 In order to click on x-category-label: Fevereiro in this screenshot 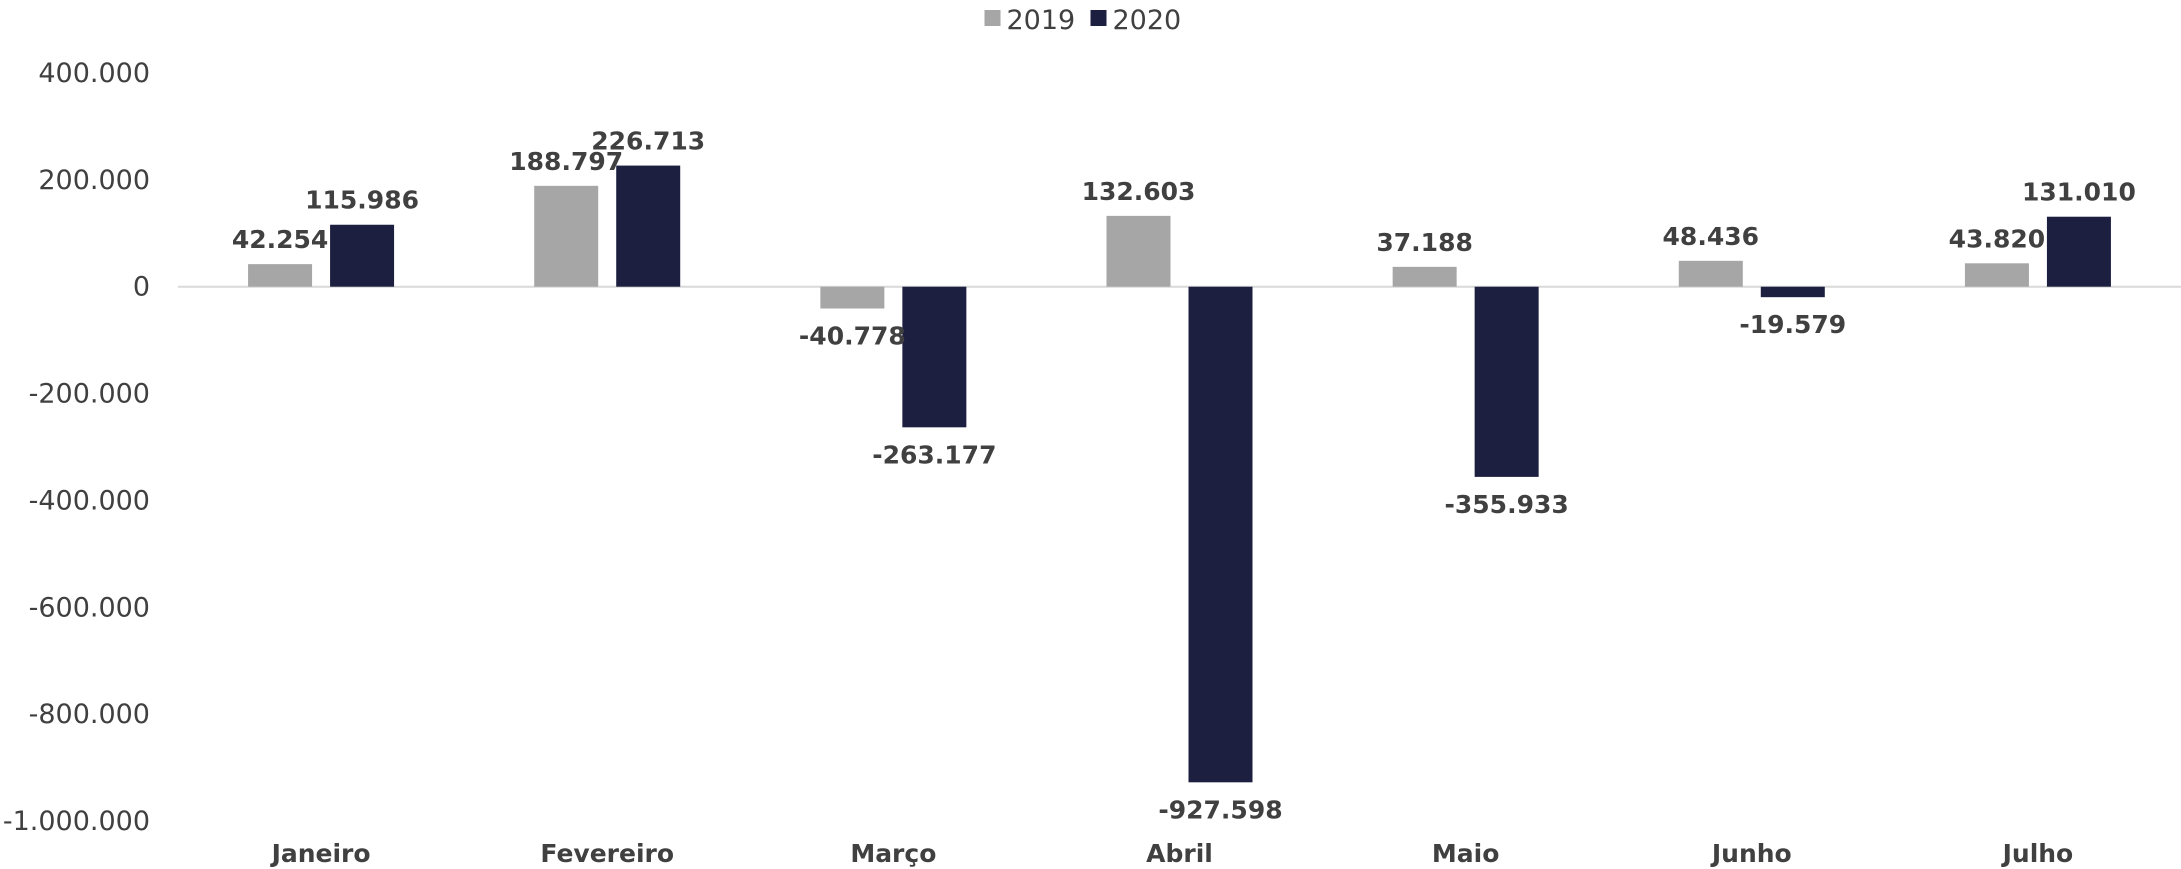, I will do `click(607, 853)`.